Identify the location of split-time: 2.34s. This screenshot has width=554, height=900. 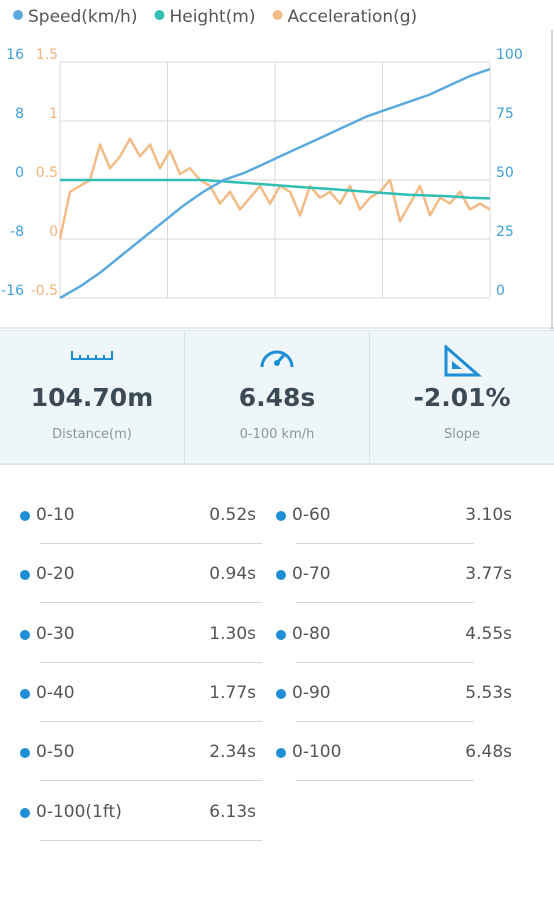
(232, 752).